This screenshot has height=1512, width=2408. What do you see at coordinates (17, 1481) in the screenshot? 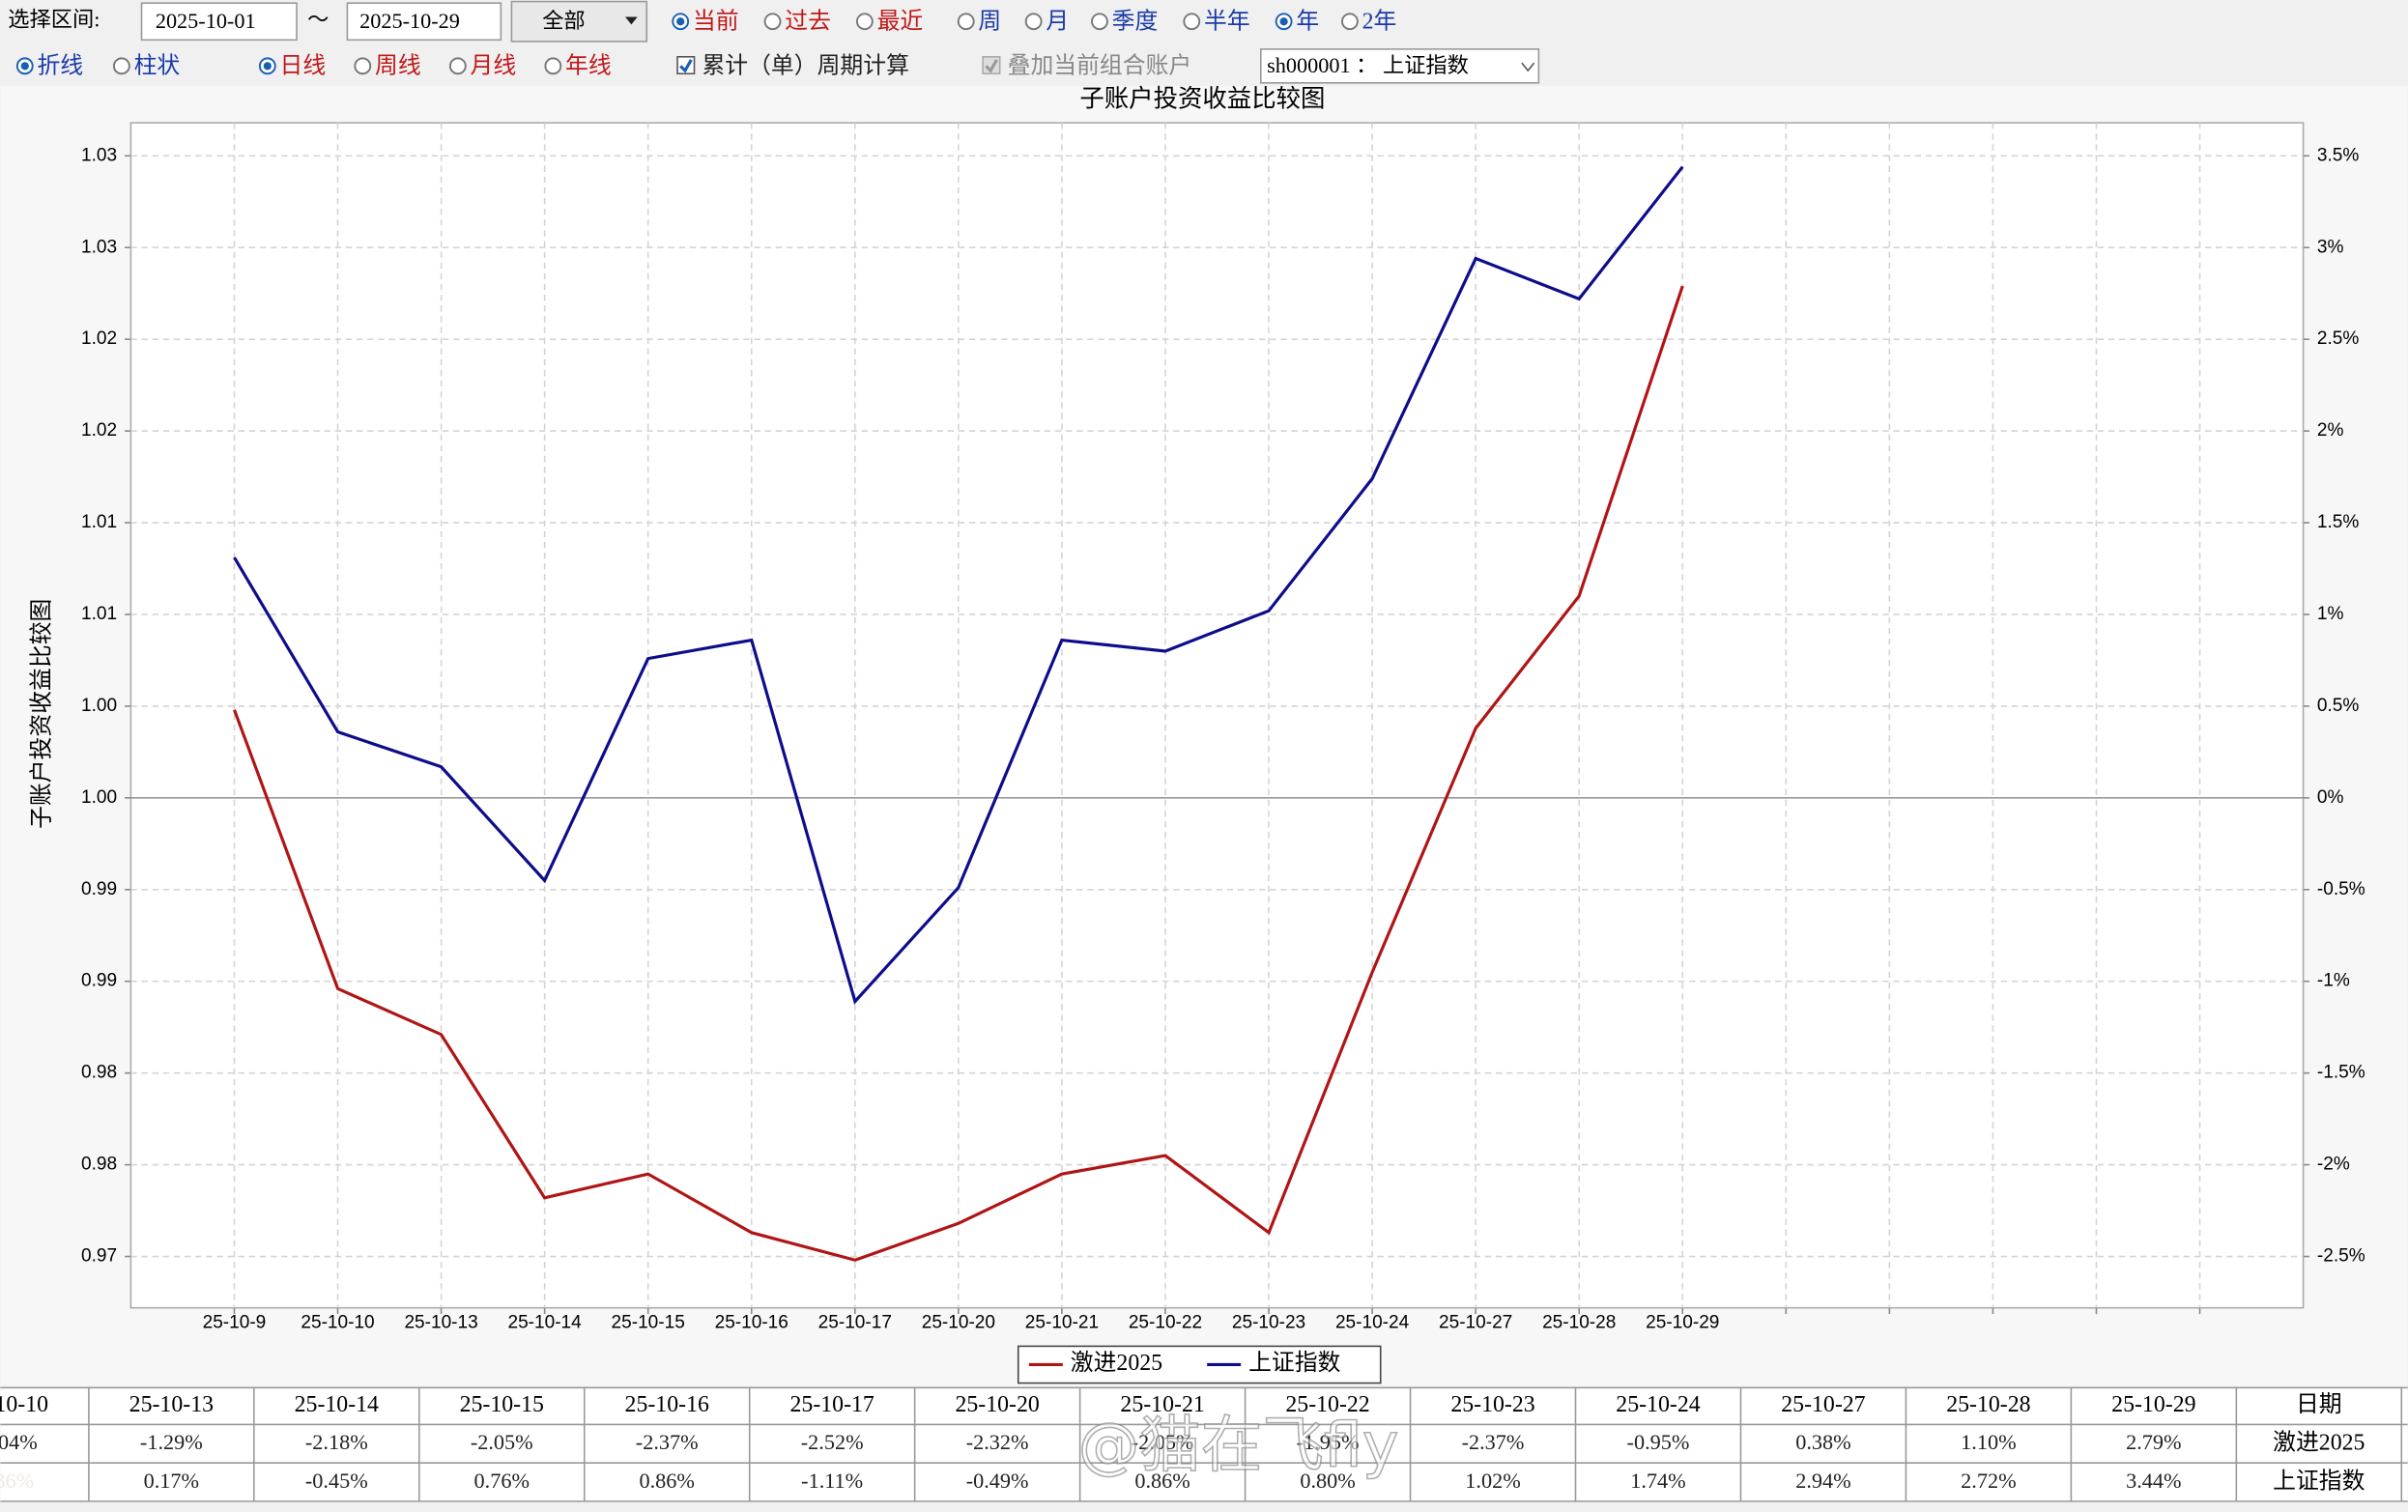
I see `table-cell: 0.36%` at bounding box center [17, 1481].